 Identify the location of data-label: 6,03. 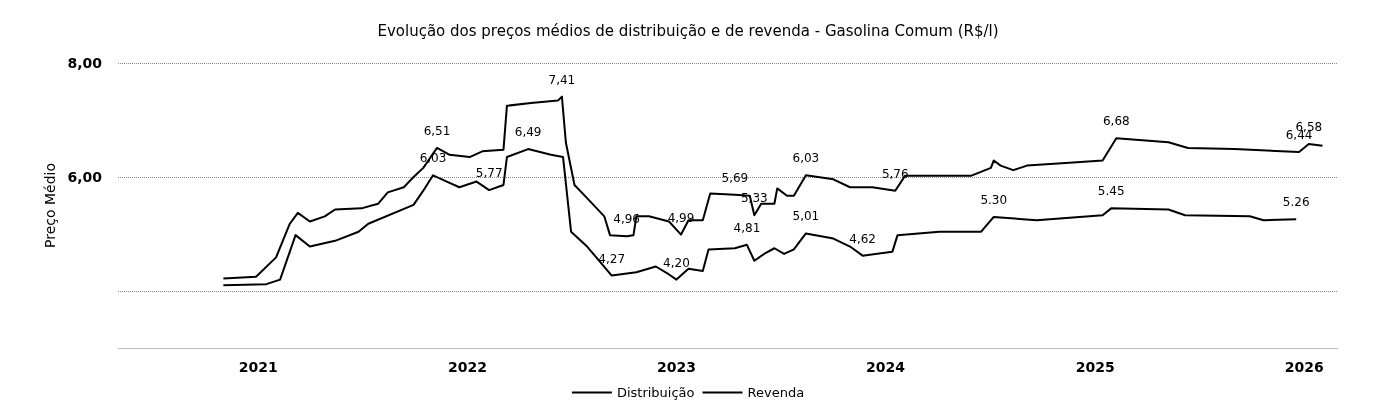
(806, 158).